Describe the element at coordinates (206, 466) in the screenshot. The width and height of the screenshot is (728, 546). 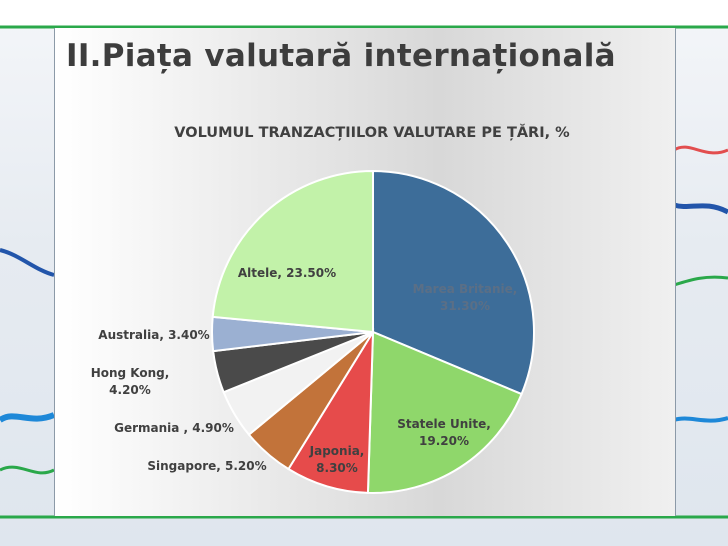
I see `slice-label: Singapore, 5.20%` at that location.